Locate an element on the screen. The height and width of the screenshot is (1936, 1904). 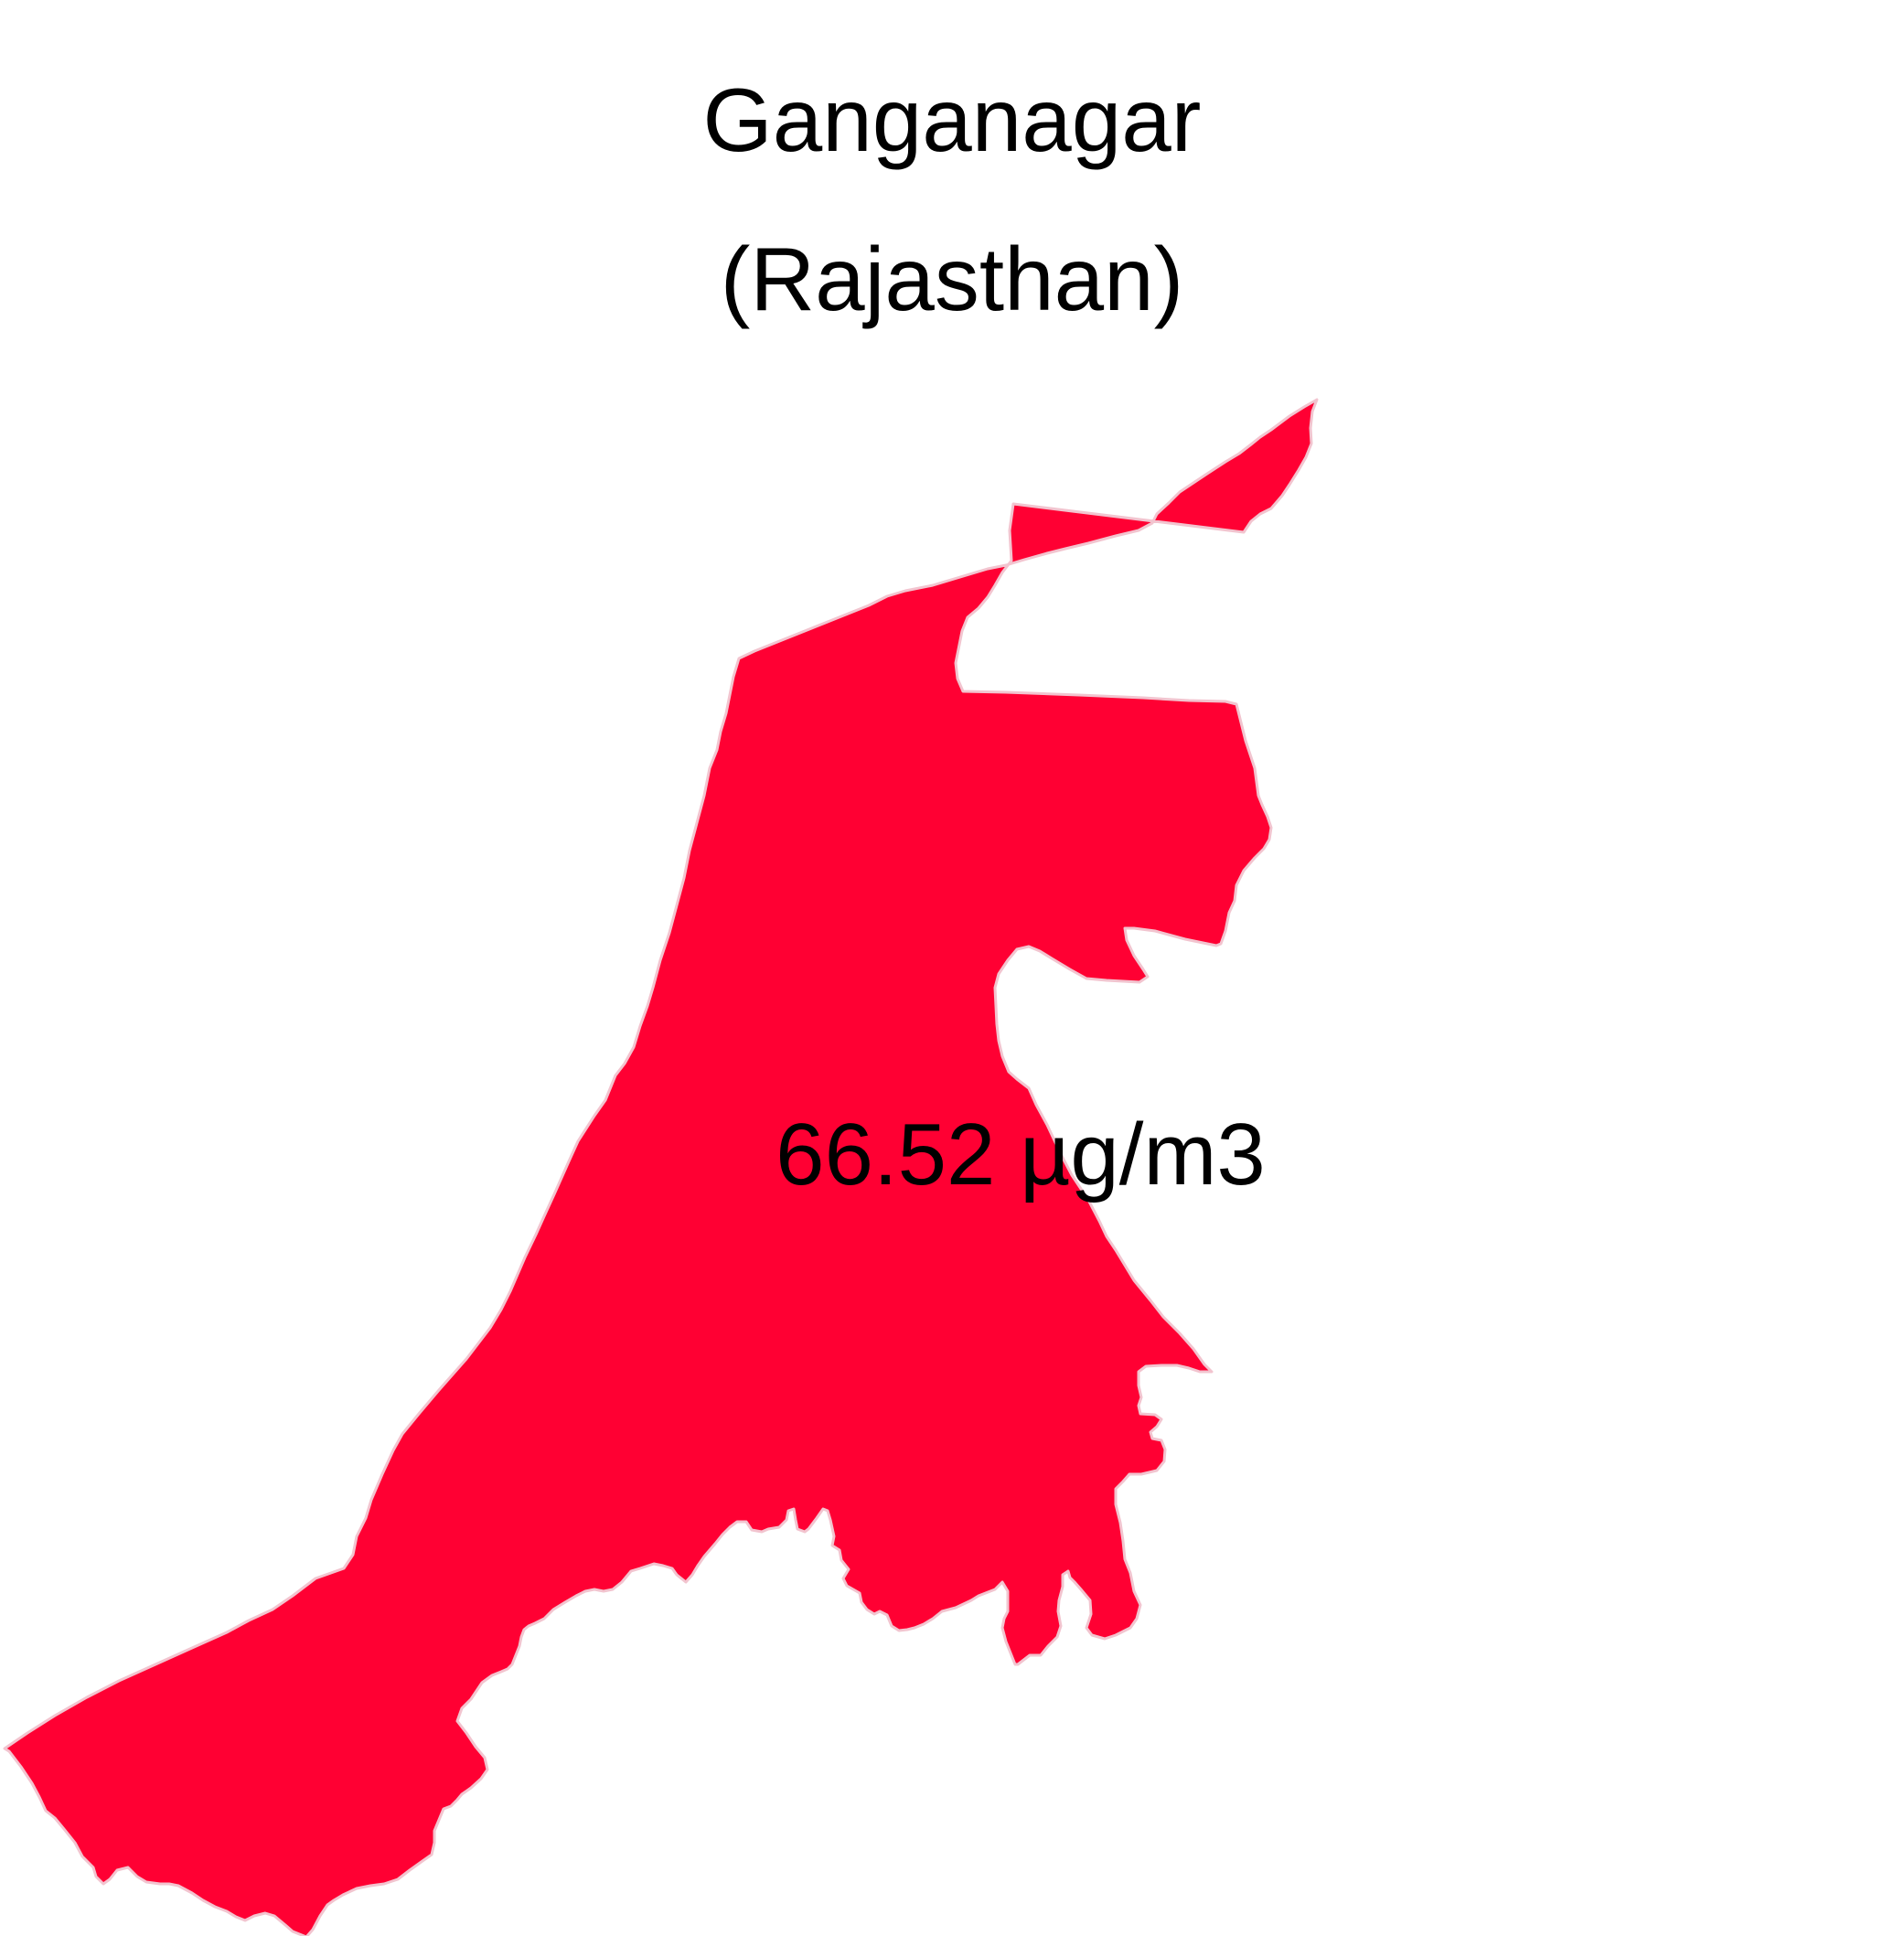
title-state: (Rajasthan) is located at coordinates (952, 279).